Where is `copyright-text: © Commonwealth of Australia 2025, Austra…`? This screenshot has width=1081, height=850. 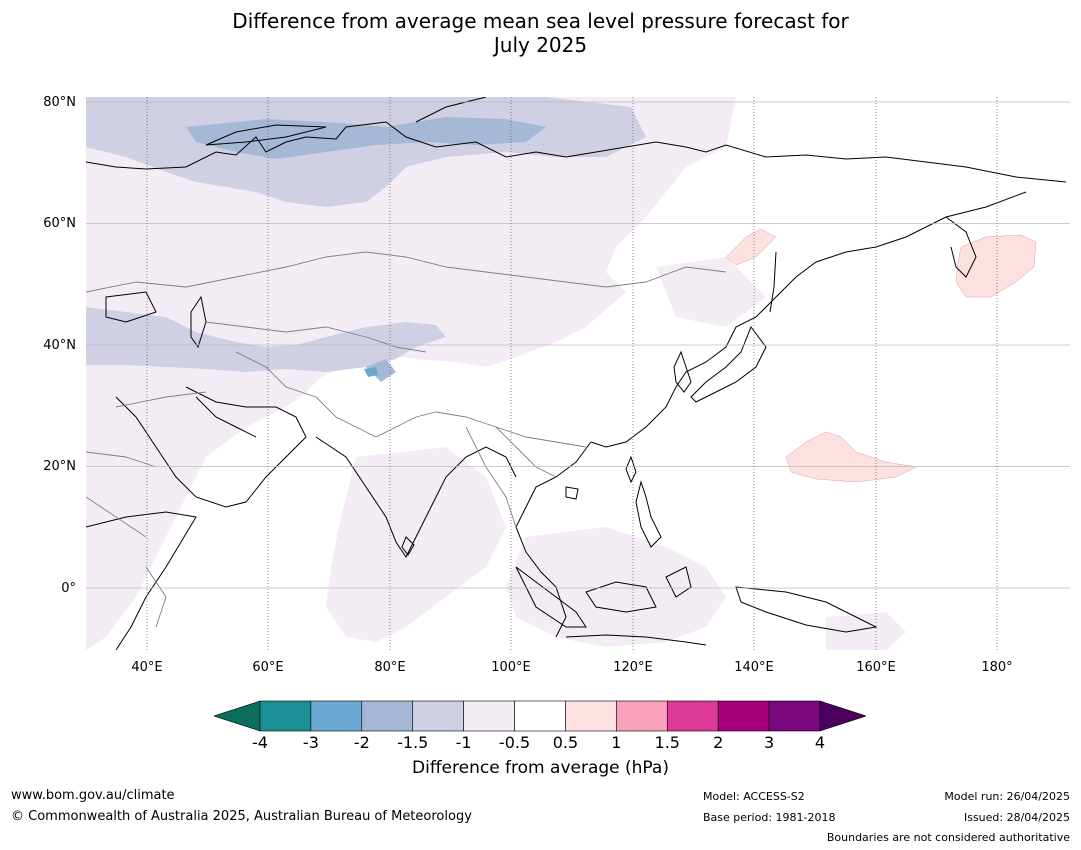 copyright-text: © Commonwealth of Australia 2025, Austra… is located at coordinates (241, 816).